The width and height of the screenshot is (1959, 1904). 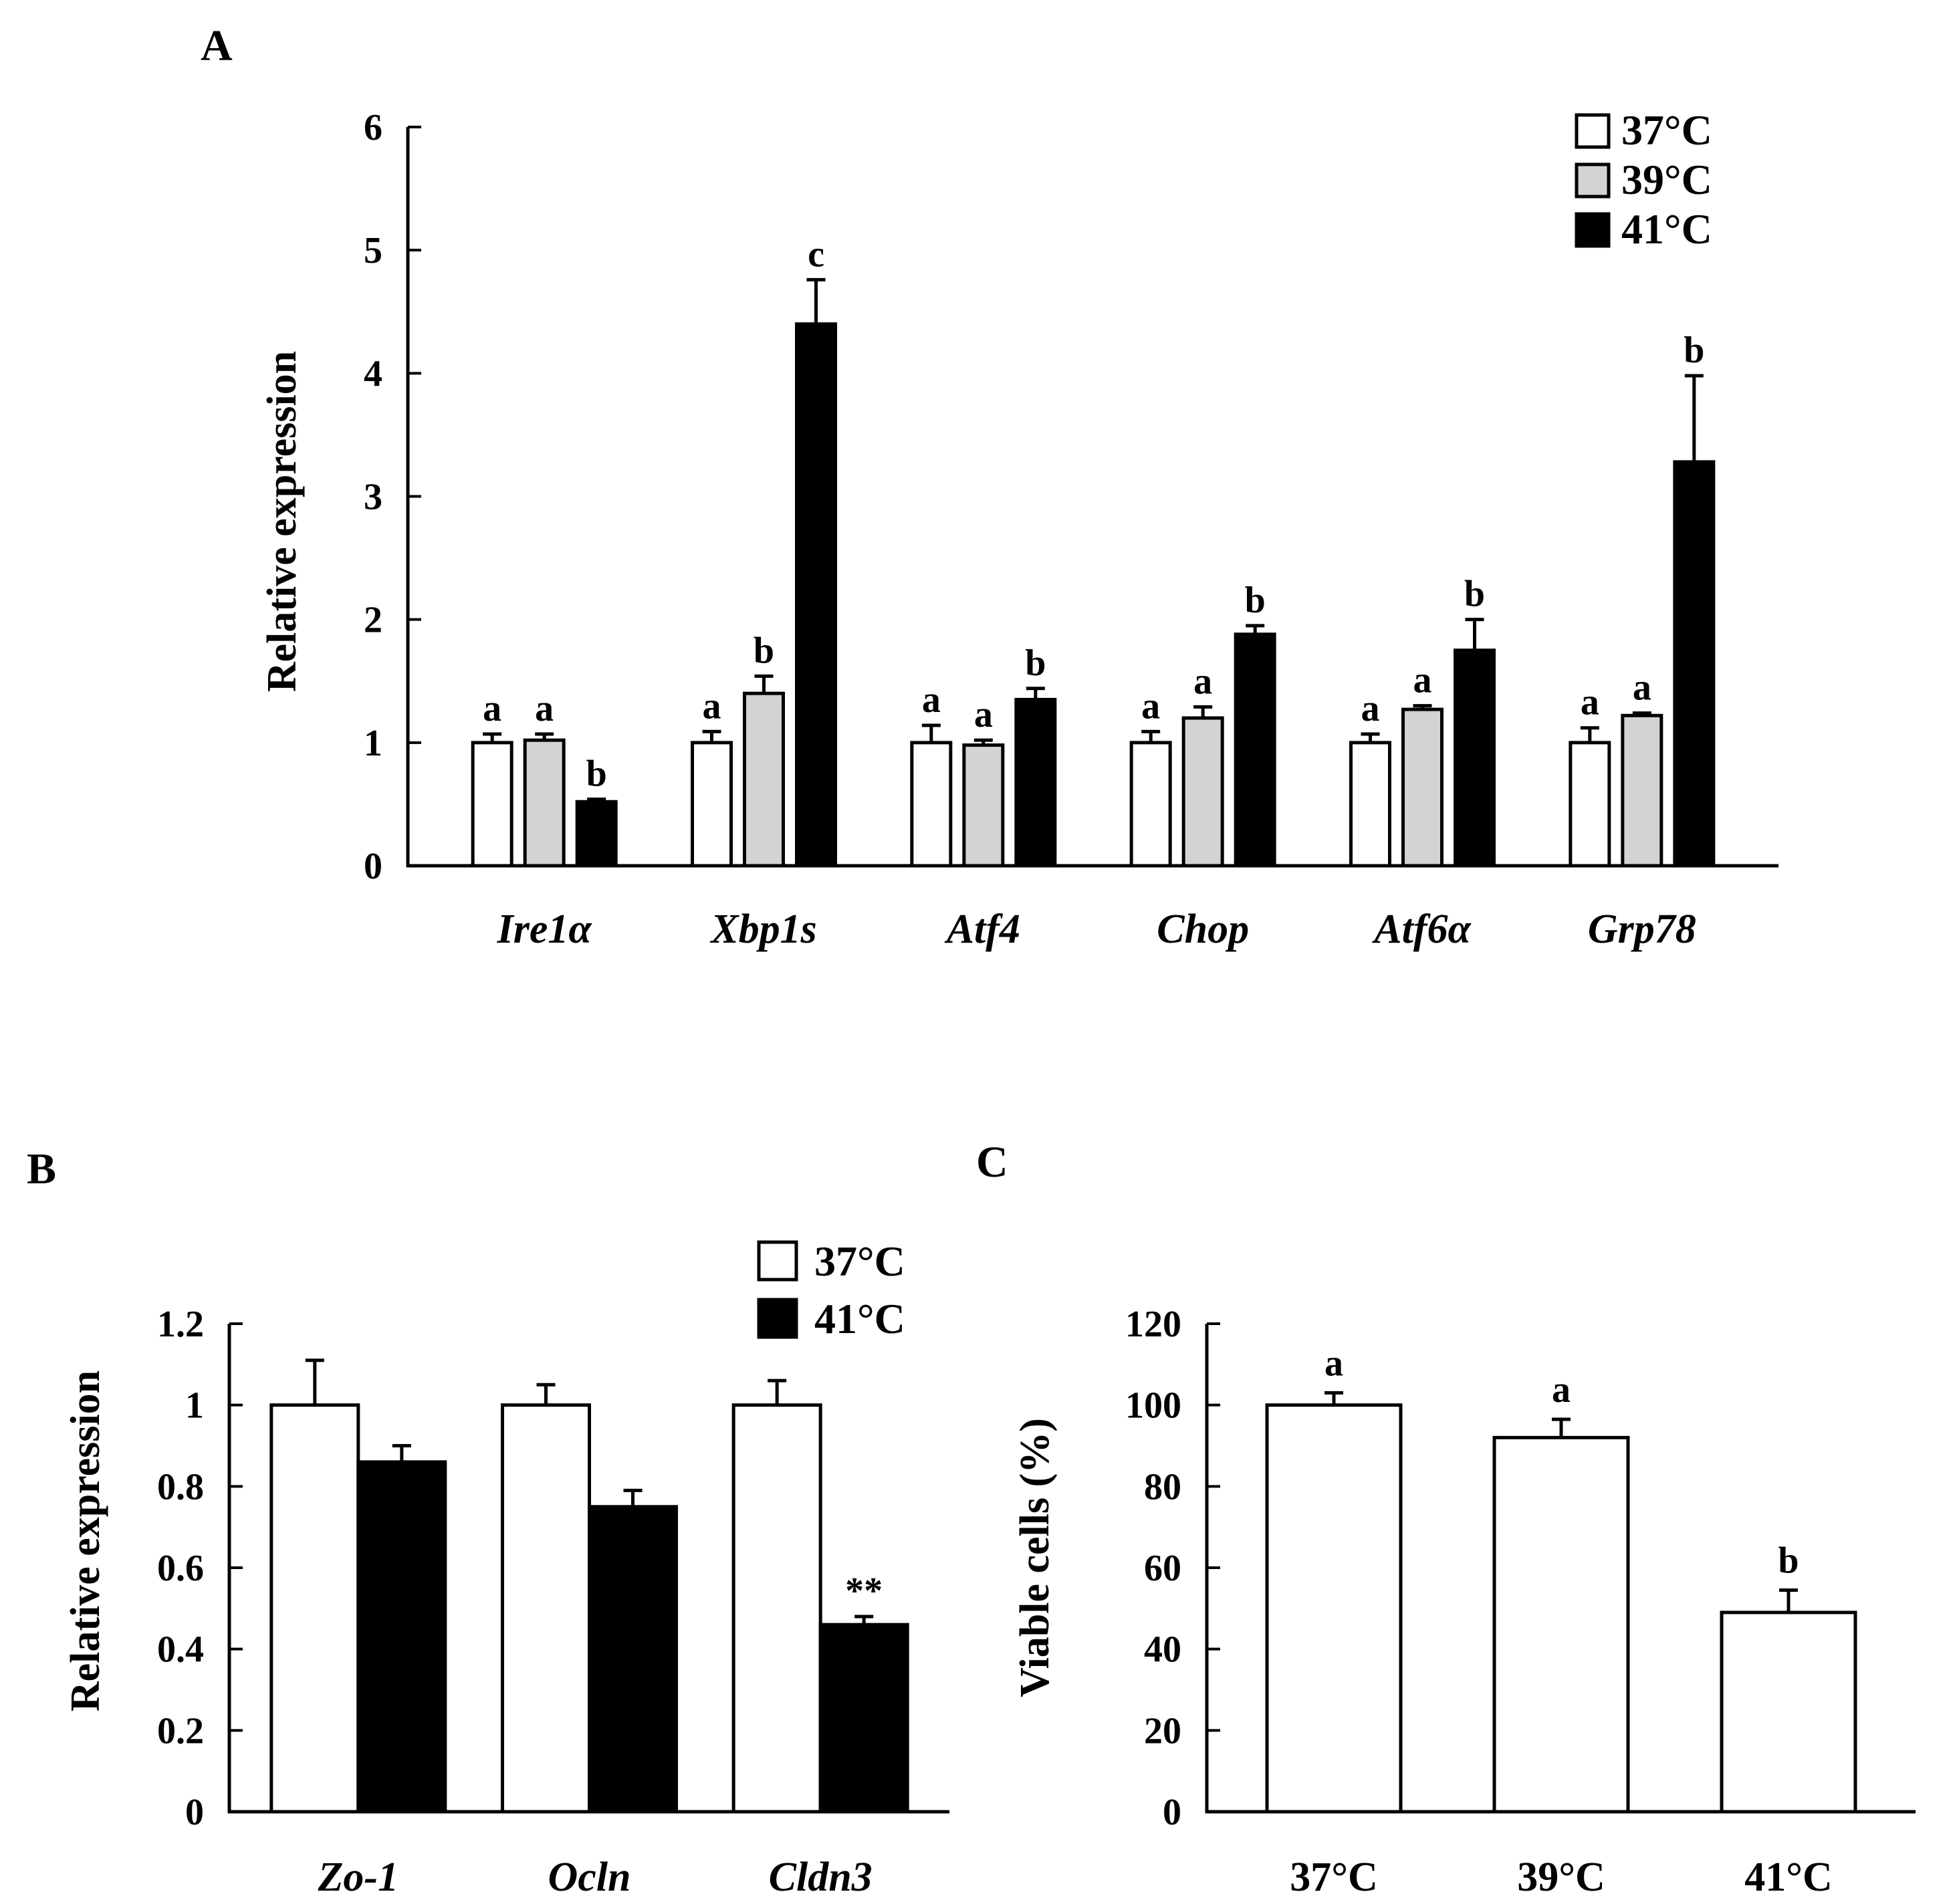 What do you see at coordinates (85, 1541) in the screenshot?
I see `panel-b-y-axis-title: Relative expression` at bounding box center [85, 1541].